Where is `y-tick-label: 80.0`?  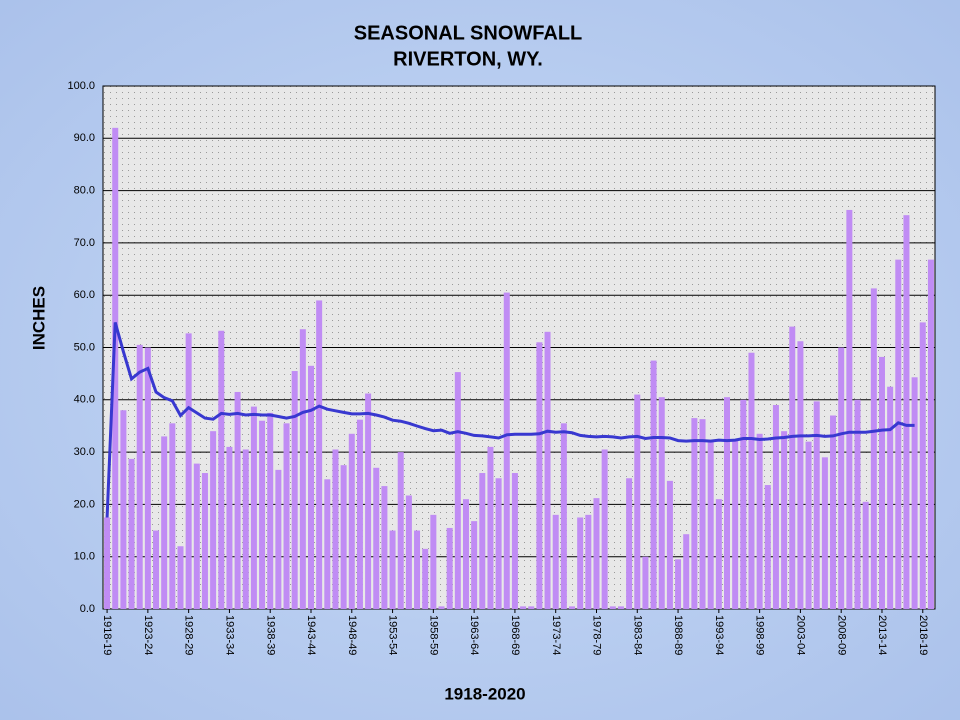
y-tick-label: 80.0 is located at coordinates (84, 191).